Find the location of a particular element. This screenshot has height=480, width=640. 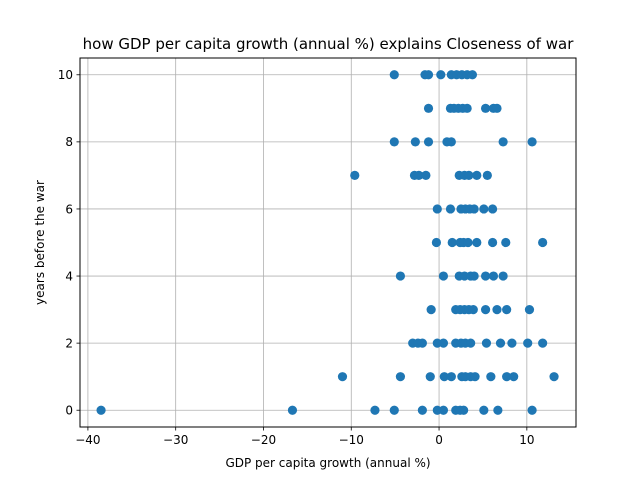

y-tick-label: 2 is located at coordinates (69, 343).